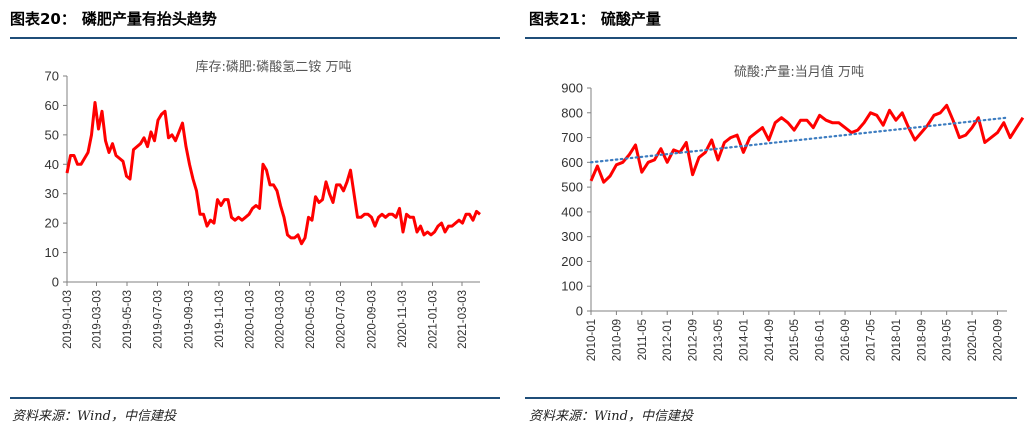  I want to click on right-y-tick-label: 700, so click(572, 137).